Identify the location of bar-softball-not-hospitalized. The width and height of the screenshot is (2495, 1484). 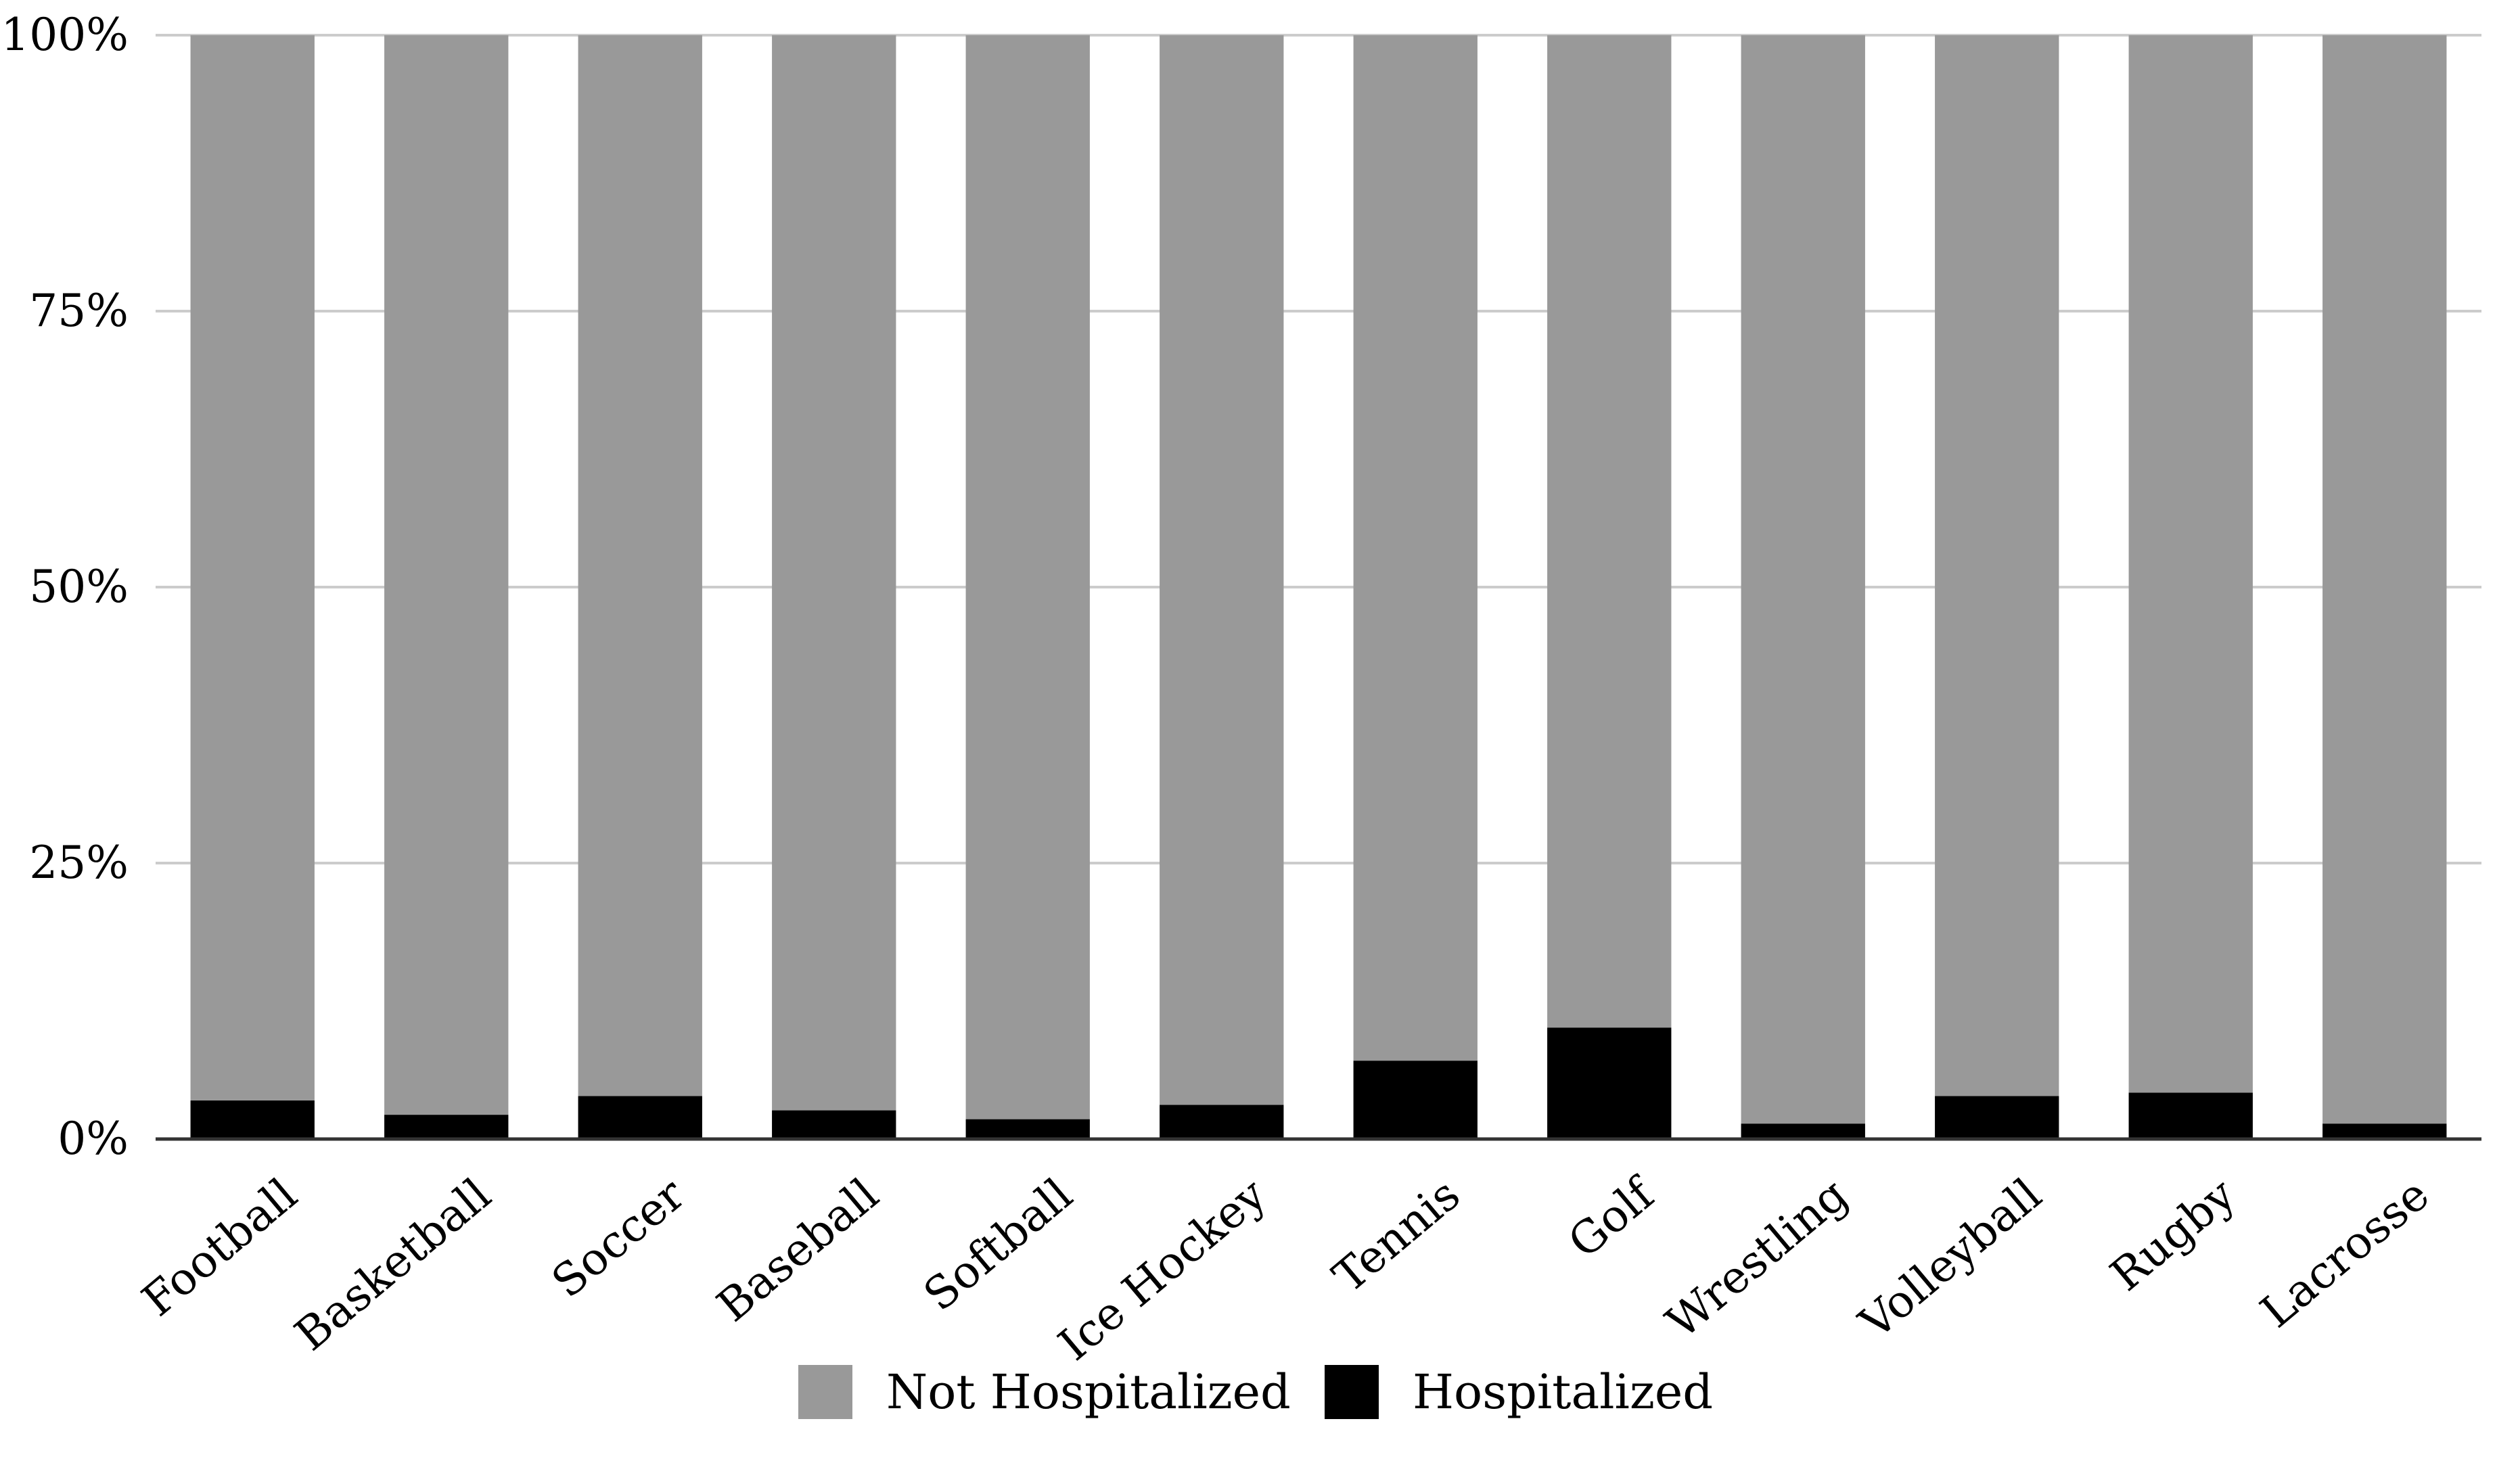
(1027, 577).